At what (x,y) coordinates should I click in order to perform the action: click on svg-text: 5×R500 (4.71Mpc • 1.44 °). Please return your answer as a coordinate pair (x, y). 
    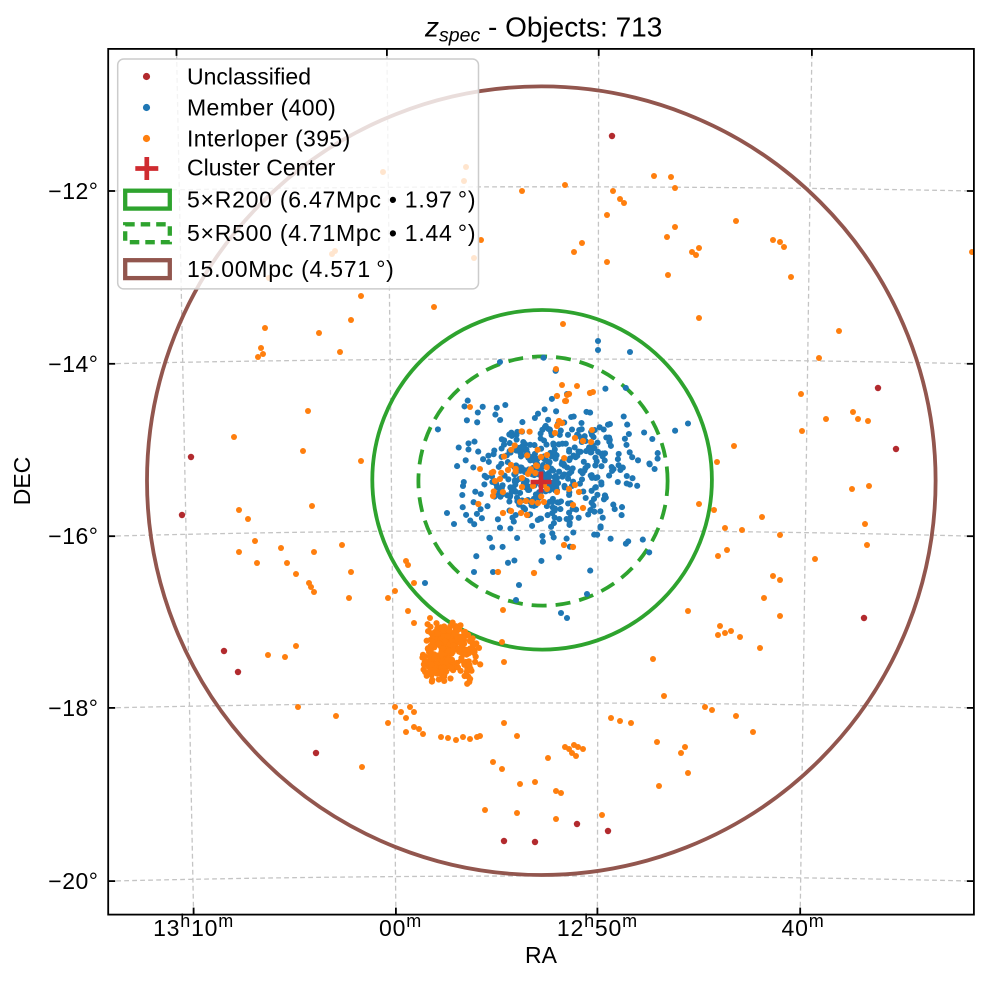
    Looking at the image, I should click on (331, 233).